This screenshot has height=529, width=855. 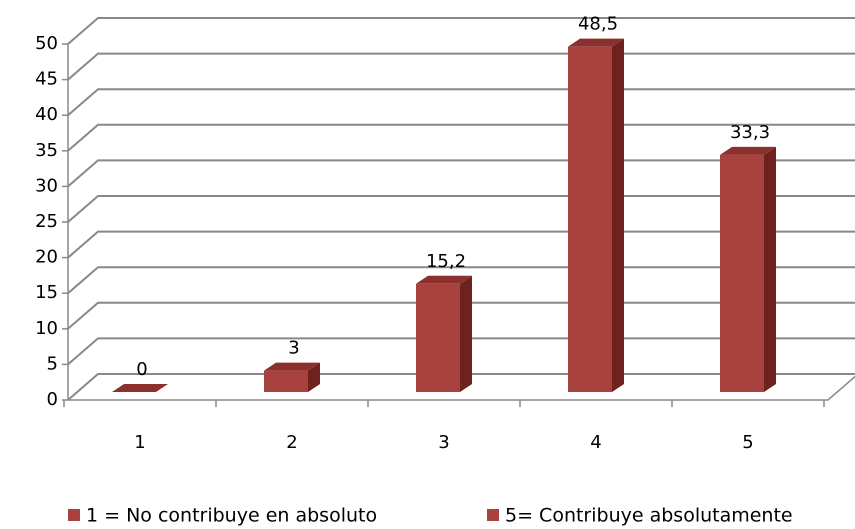 What do you see at coordinates (293, 348) in the screenshot?
I see `data-label: 3` at bounding box center [293, 348].